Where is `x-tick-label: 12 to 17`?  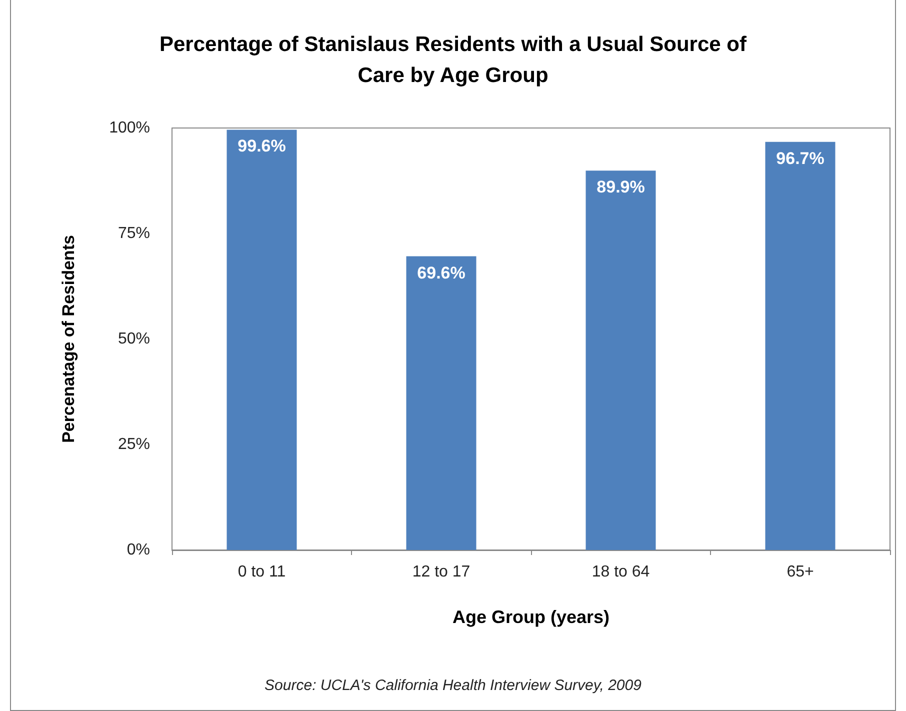 x-tick-label: 12 to 17 is located at coordinates (441, 572).